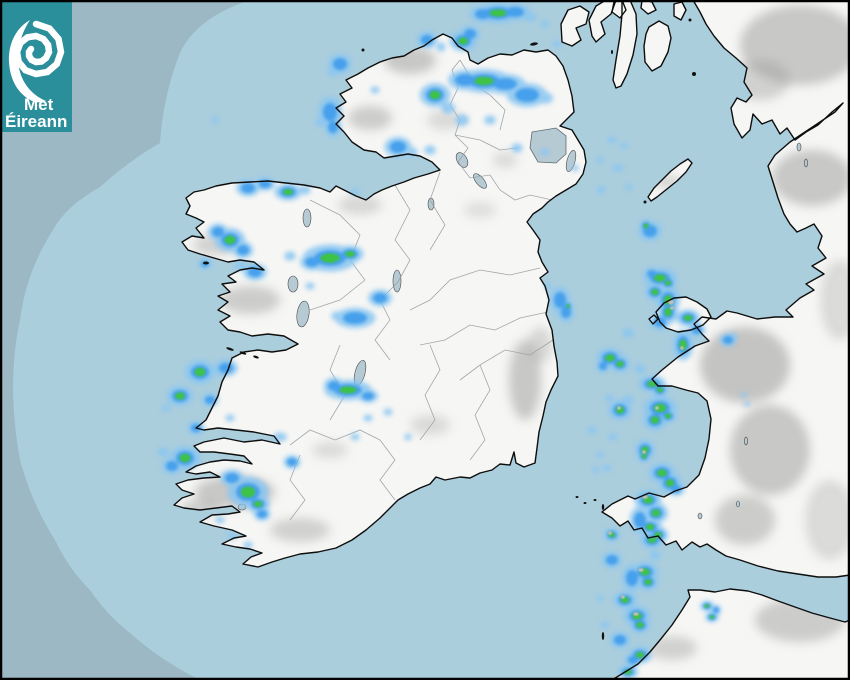 Image resolution: width=850 pixels, height=680 pixels. Describe the element at coordinates (36, 61) in the screenshot. I see `hurricane-swirl-icon` at that location.